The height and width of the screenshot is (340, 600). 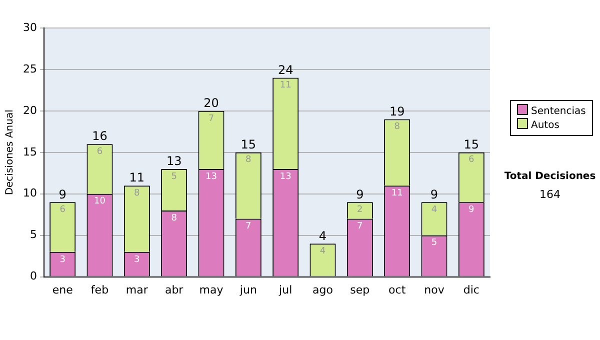 What do you see at coordinates (10, 153) in the screenshot?
I see `y-axis-title: Decisiones Anual` at bounding box center [10, 153].